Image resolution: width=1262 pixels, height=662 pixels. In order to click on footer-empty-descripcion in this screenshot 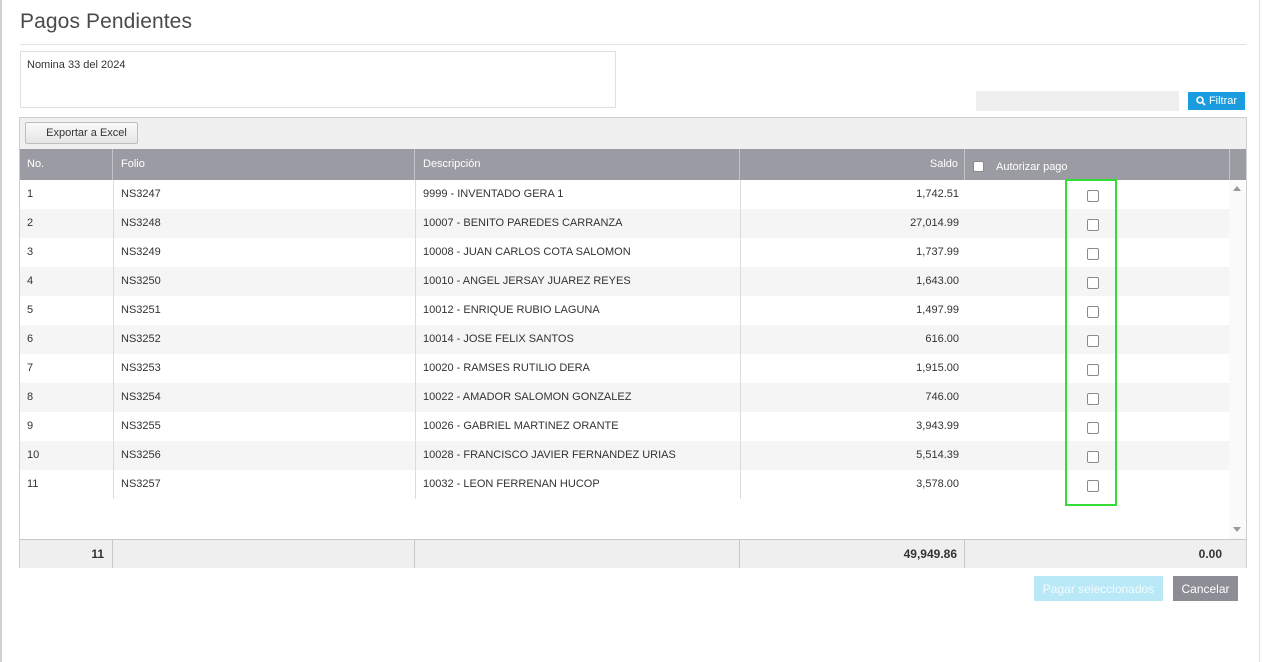, I will do `click(577, 554)`.